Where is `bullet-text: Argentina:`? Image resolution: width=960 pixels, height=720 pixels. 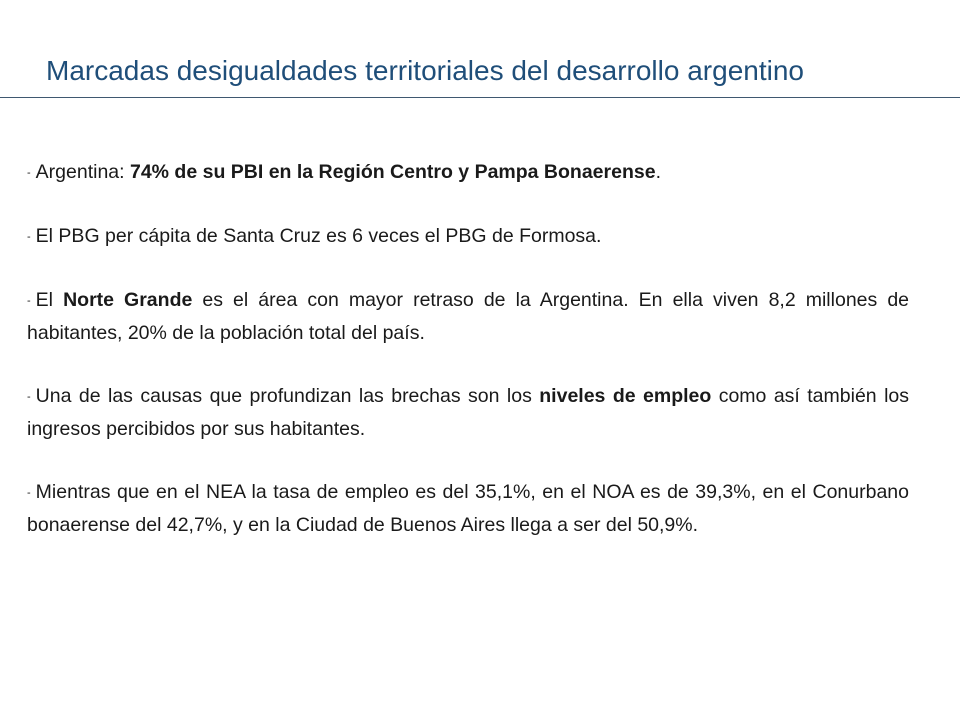 bullet-text: Argentina: is located at coordinates (82, 172).